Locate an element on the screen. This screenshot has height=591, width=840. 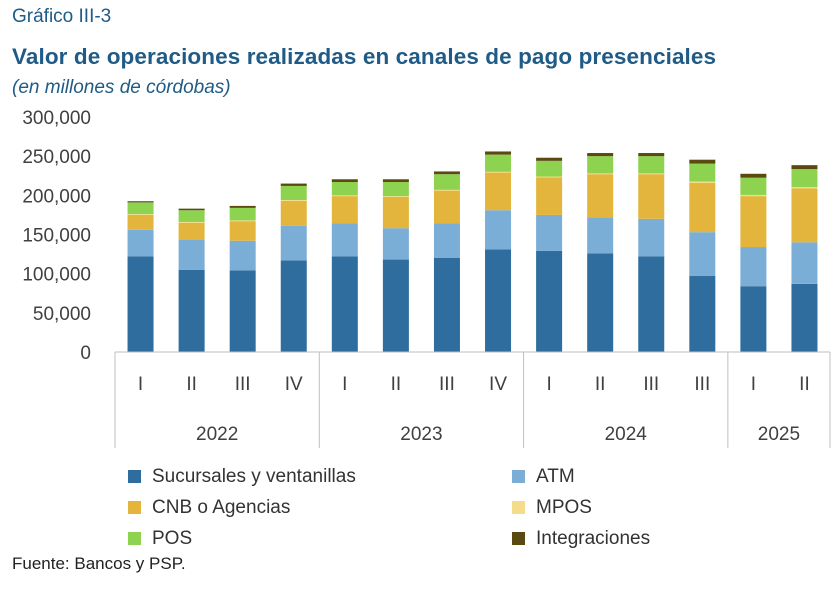
y-tick-label: 100,000 is located at coordinates (56, 275).